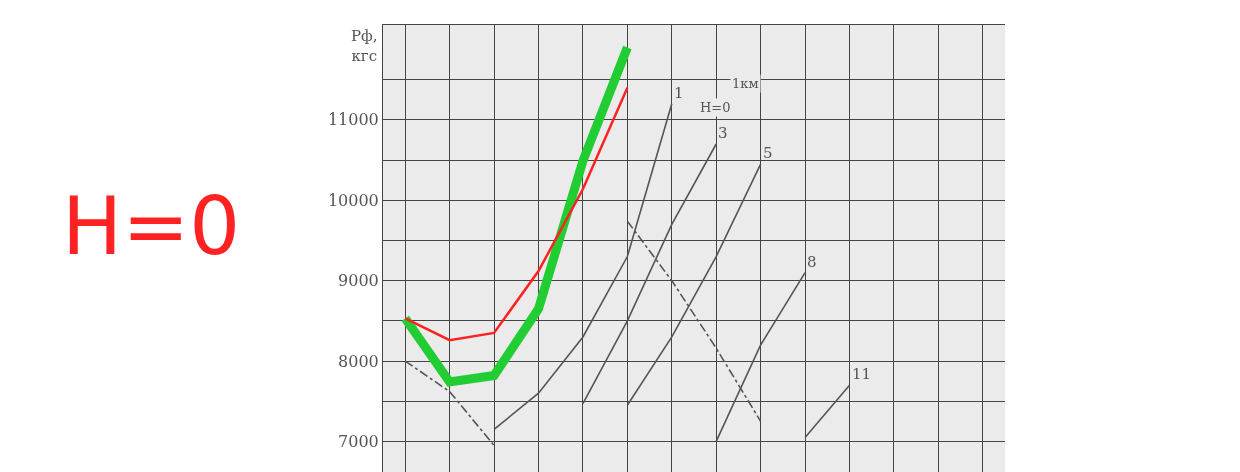  I want to click on series-label: 3, so click(723, 133).